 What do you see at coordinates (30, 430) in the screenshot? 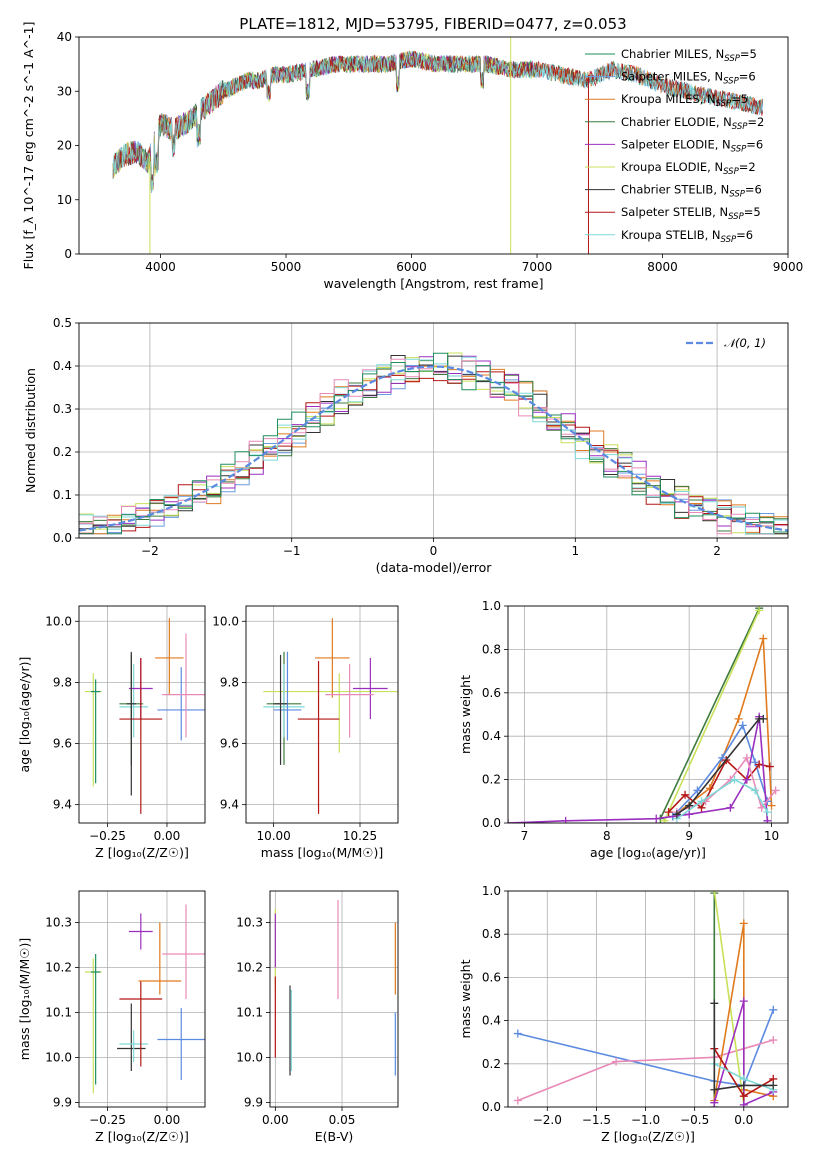
I see `y-axis-label: Normed distribution` at bounding box center [30, 430].